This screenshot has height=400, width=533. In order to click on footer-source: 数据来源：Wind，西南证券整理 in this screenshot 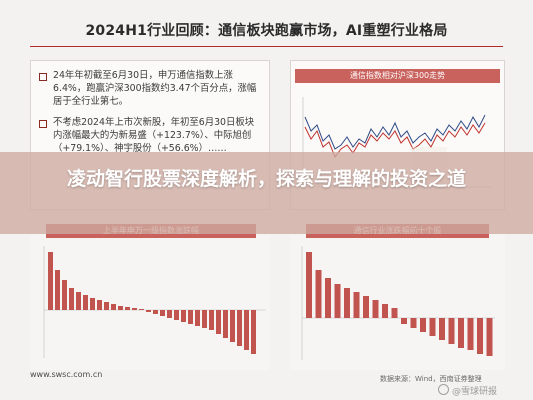, I will do `click(431, 379)`.